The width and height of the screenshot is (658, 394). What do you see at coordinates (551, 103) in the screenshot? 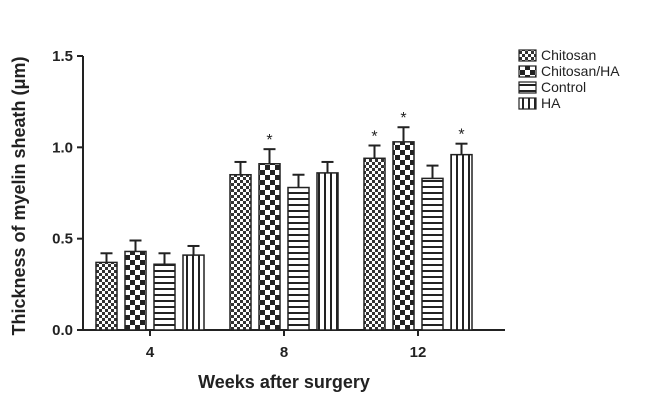
I see `legend-label: HA` at bounding box center [551, 103].